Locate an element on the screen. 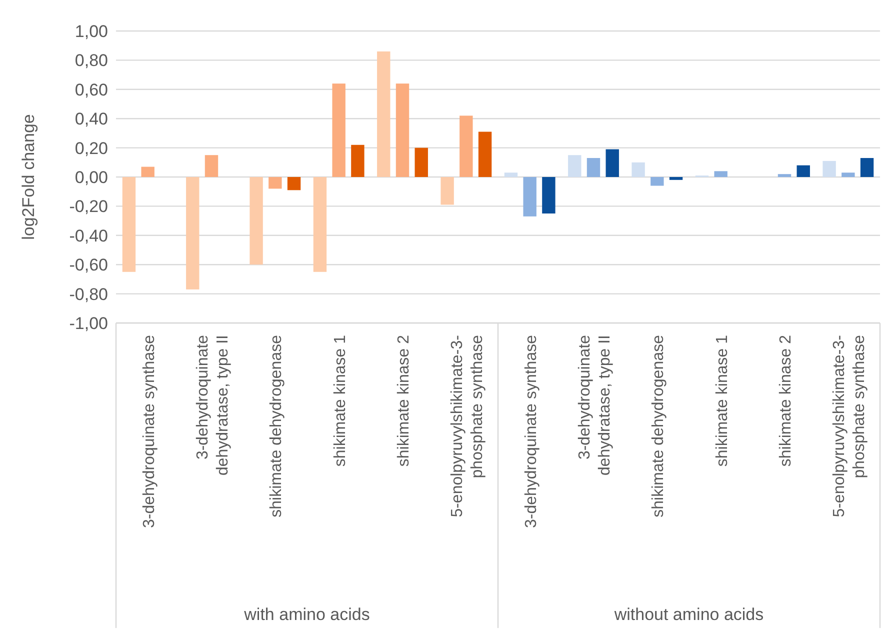  y-tick-label: 0,60 is located at coordinates (91, 90).